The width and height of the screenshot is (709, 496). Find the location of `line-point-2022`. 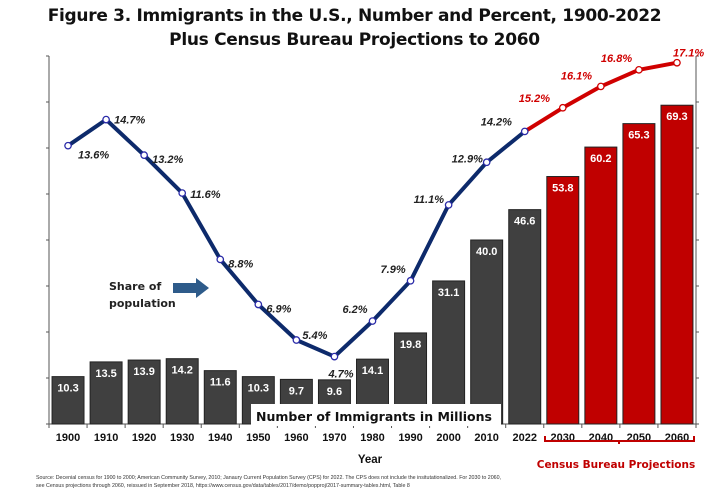

line-point-2022 is located at coordinates (524, 131).